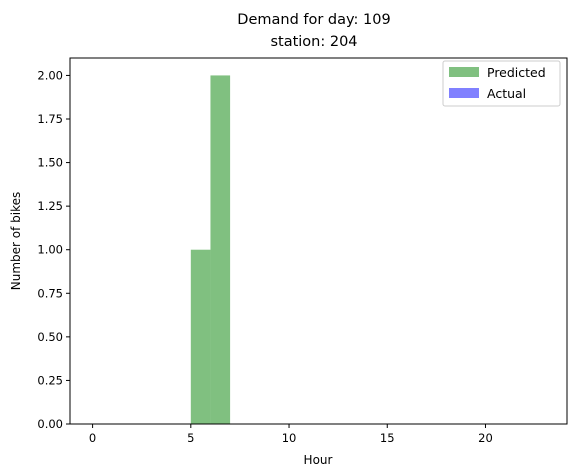  I want to click on y-tick-label: 0.75, so click(50, 293).